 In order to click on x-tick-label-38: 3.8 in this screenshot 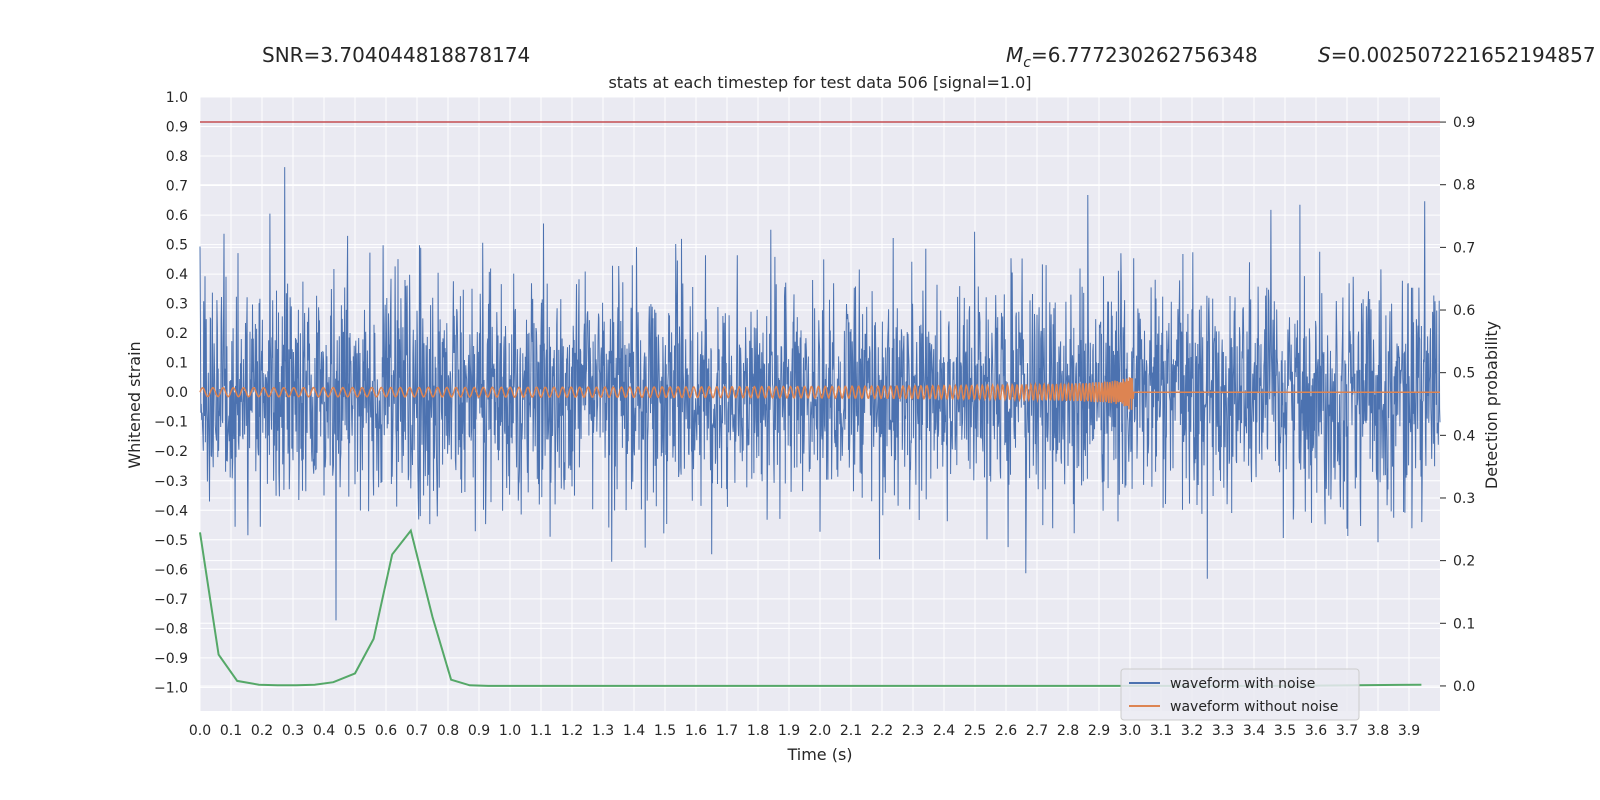, I will do `click(1378, 731)`.